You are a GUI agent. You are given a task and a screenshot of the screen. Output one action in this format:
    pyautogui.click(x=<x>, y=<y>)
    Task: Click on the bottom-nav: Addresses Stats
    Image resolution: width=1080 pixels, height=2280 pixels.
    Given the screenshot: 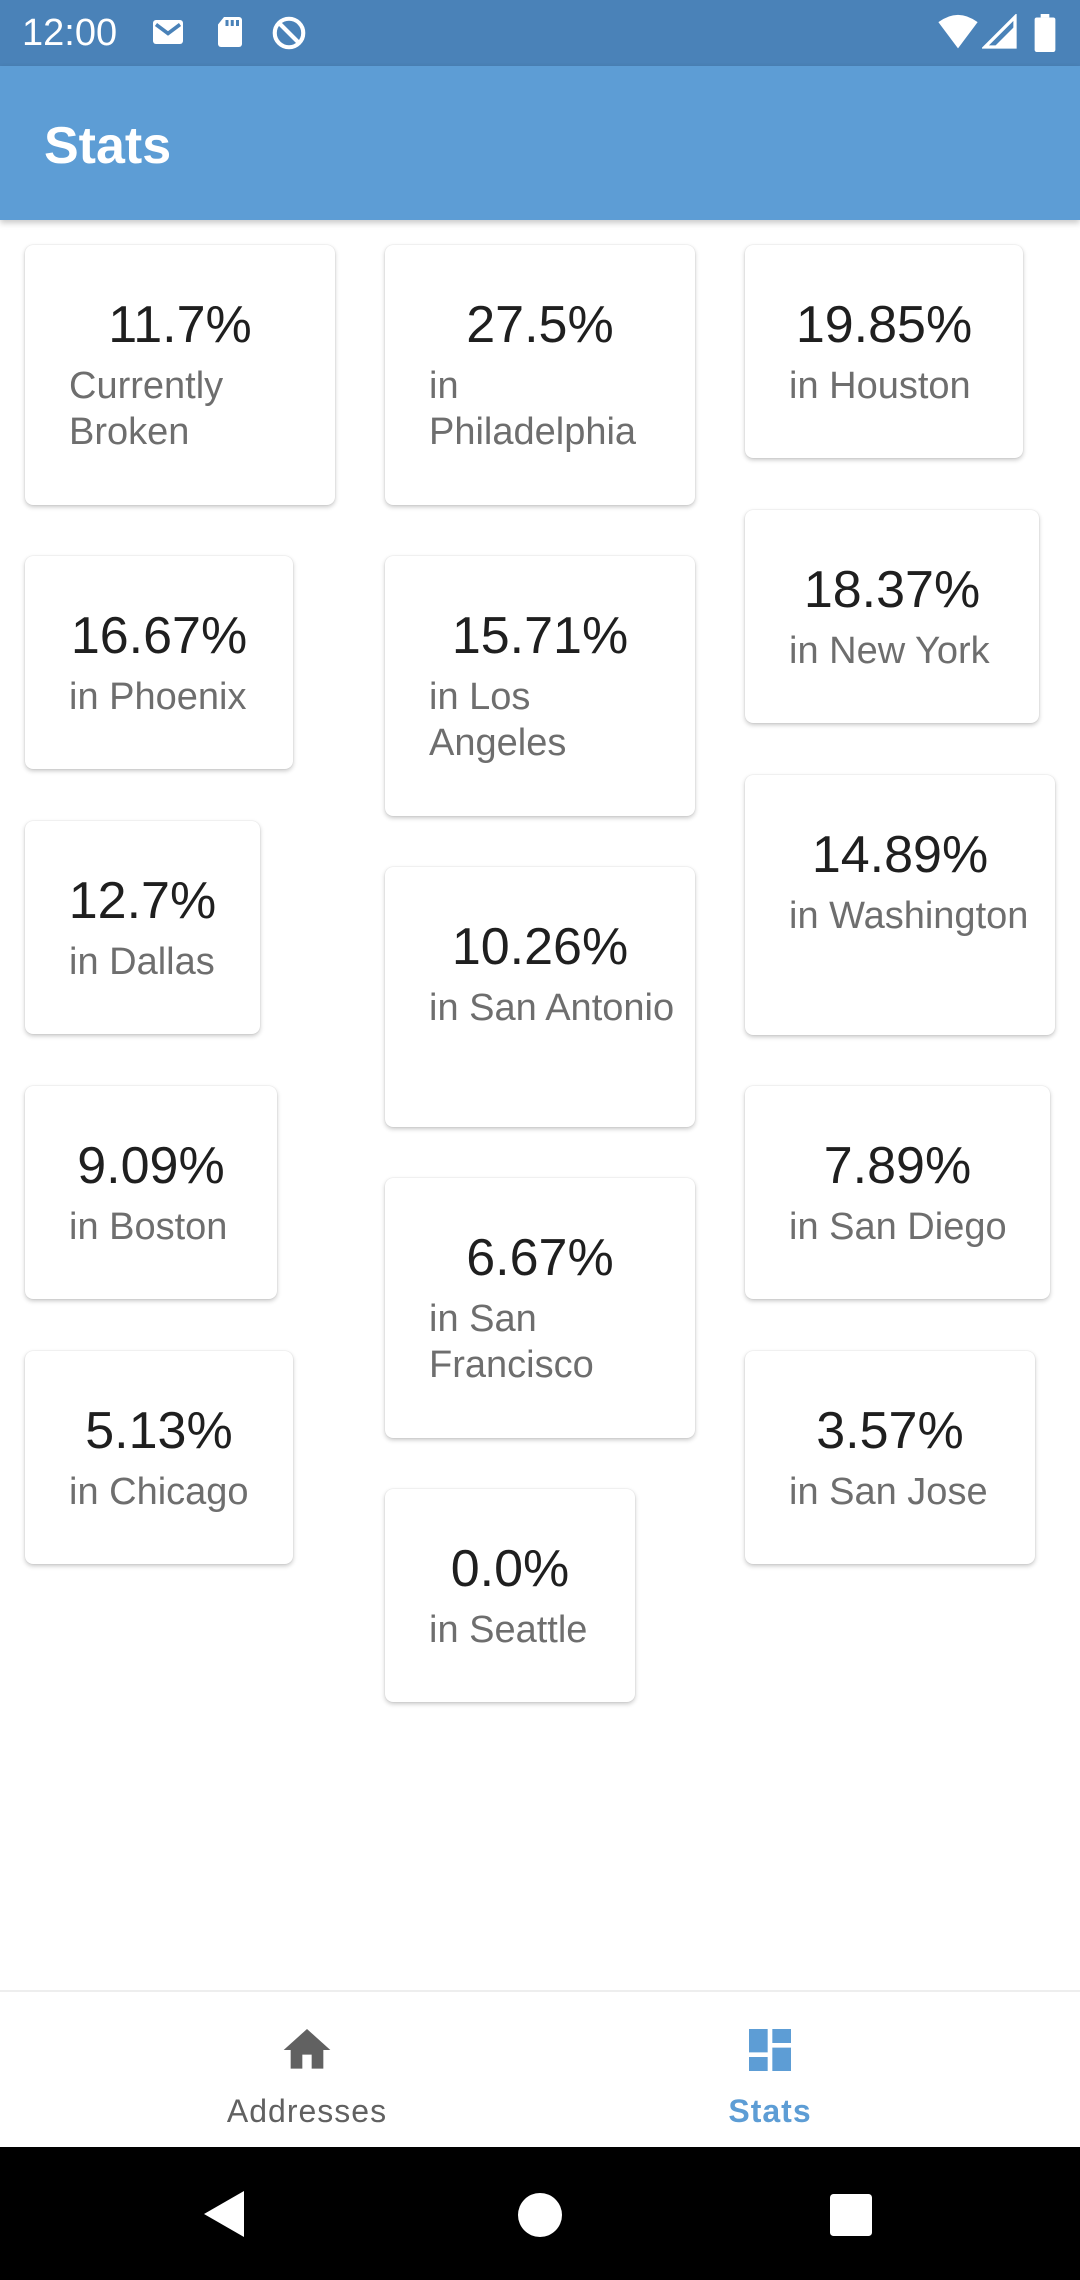 What is the action you would take?
    pyautogui.click(x=540, y=2069)
    